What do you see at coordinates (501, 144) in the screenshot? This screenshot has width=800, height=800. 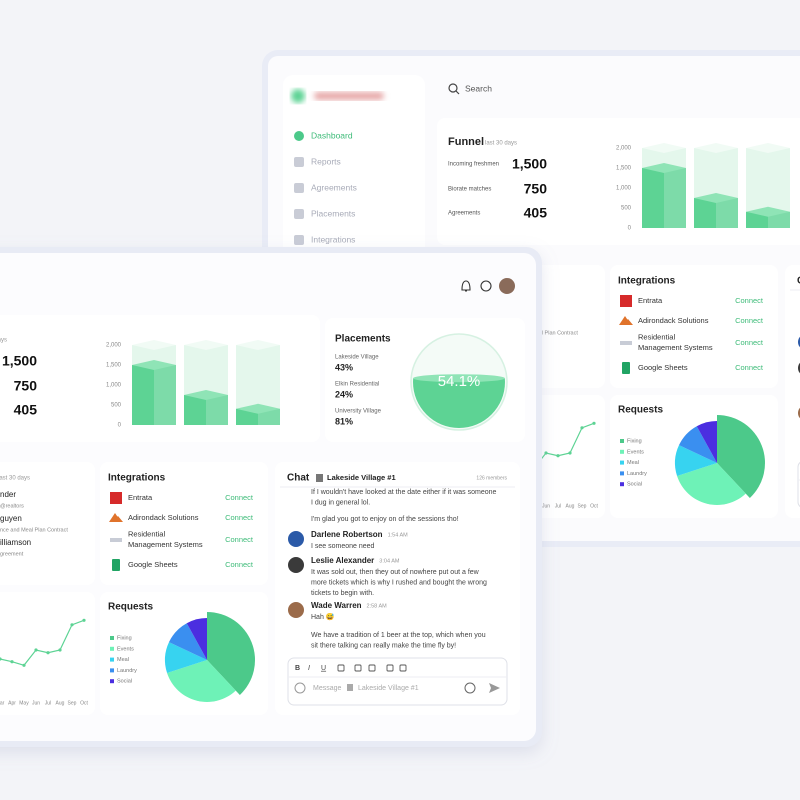 I see `funnel-subtitle: last 30 days` at bounding box center [501, 144].